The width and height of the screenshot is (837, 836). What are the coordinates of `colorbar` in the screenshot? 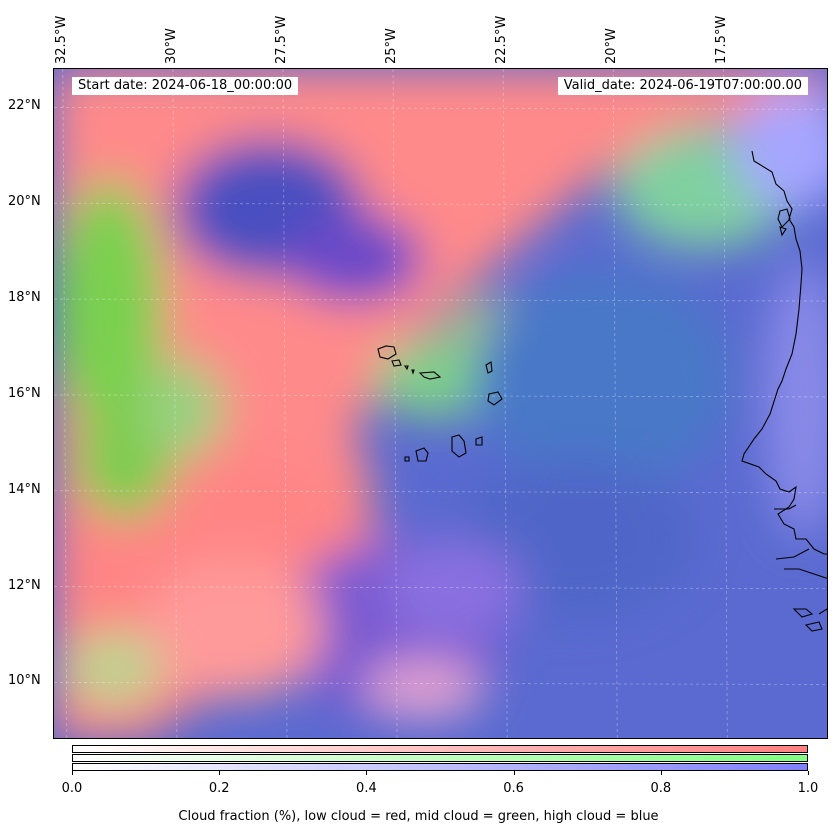 It's located at (440, 758).